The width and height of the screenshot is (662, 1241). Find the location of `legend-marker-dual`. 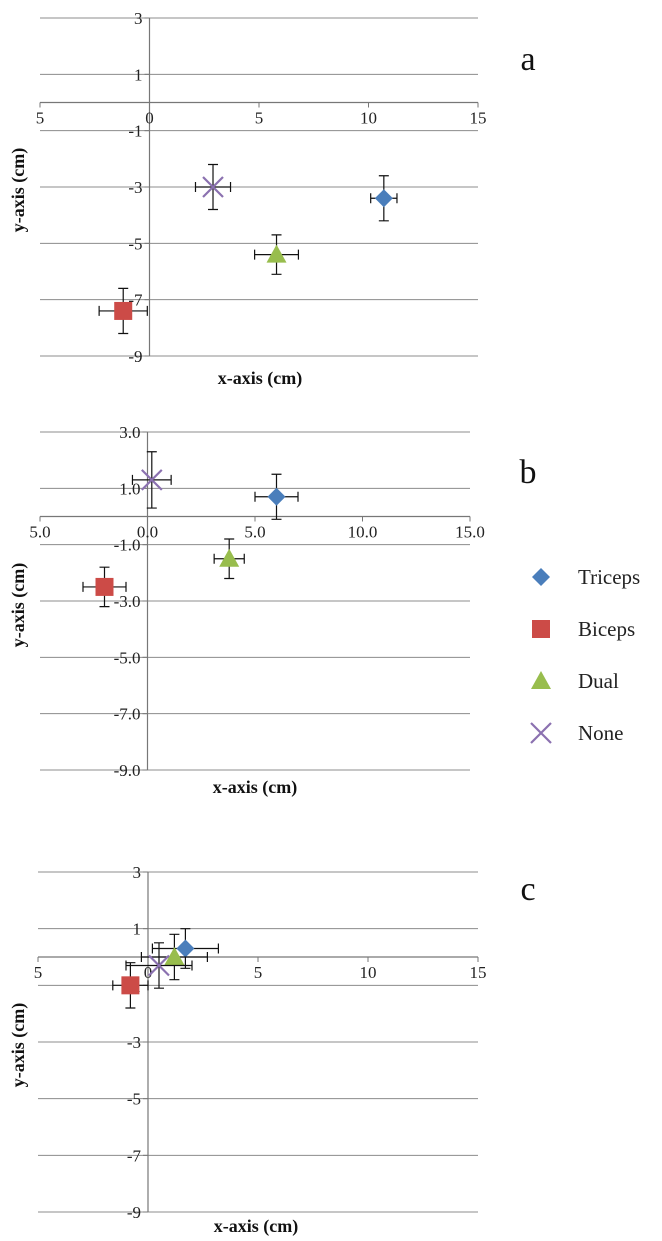

legend-marker-dual is located at coordinates (541, 680).